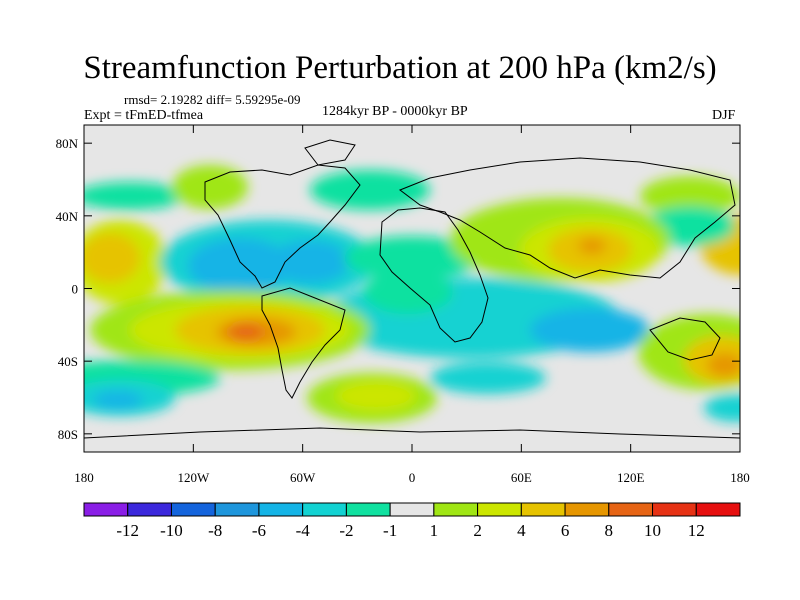 The height and width of the screenshot is (600, 800). What do you see at coordinates (259, 530) in the screenshot?
I see `colorbar-label: -6` at bounding box center [259, 530].